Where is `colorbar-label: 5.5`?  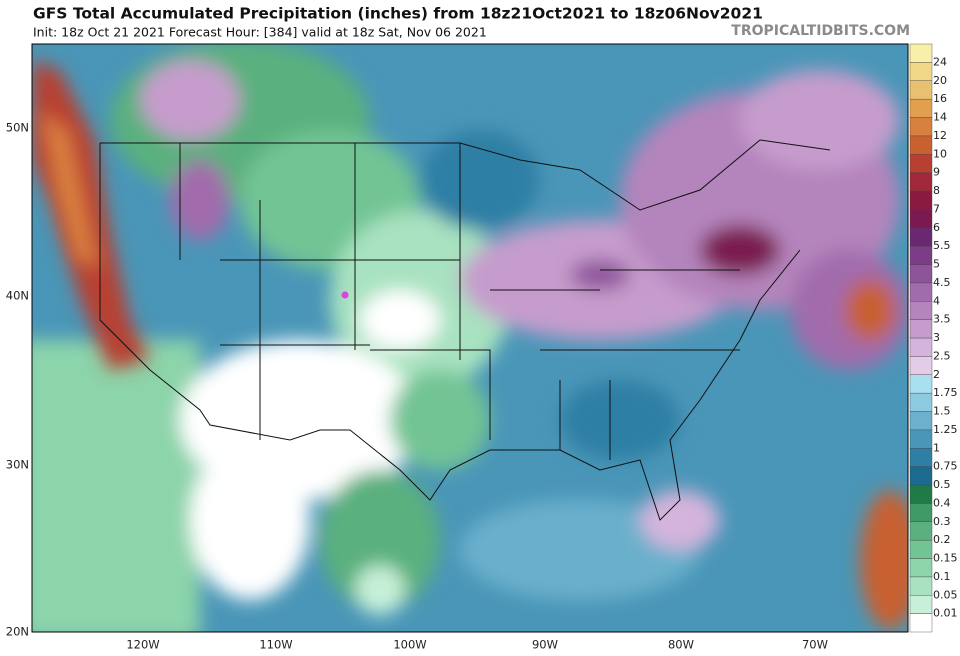 colorbar-label: 5.5 is located at coordinates (942, 245).